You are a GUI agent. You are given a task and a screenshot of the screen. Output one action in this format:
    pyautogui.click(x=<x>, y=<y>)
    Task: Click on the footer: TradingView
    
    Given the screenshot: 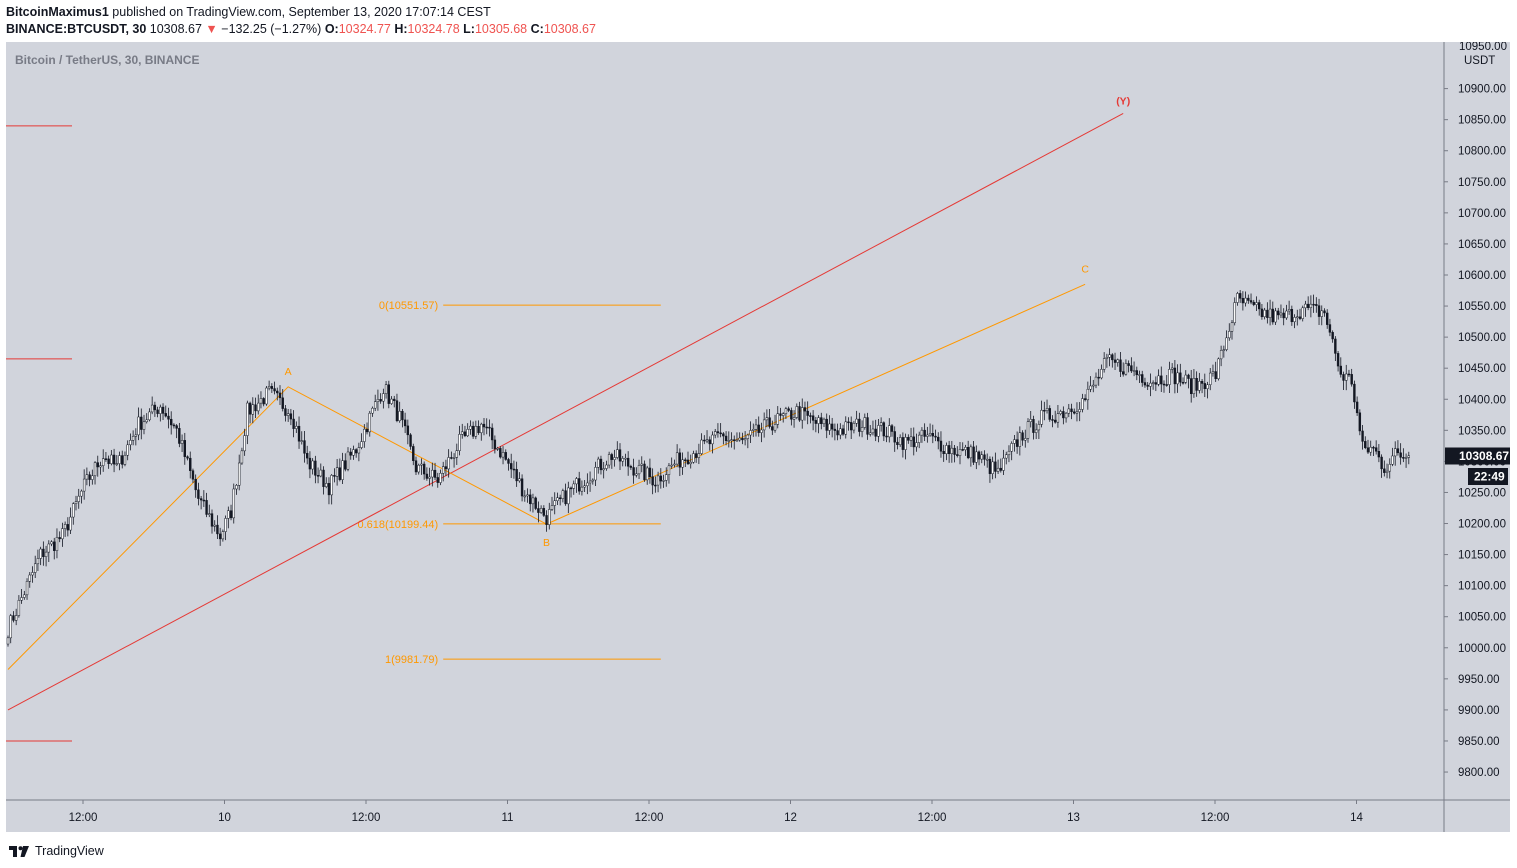 What is the action you would take?
    pyautogui.click(x=56, y=851)
    